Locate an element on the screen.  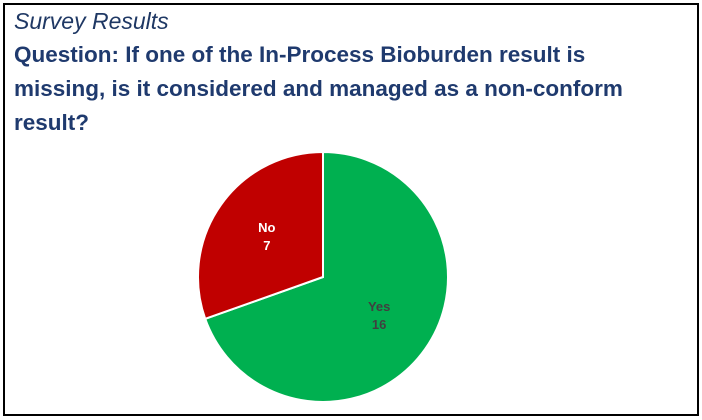
pie-slice is located at coordinates (260, 235).